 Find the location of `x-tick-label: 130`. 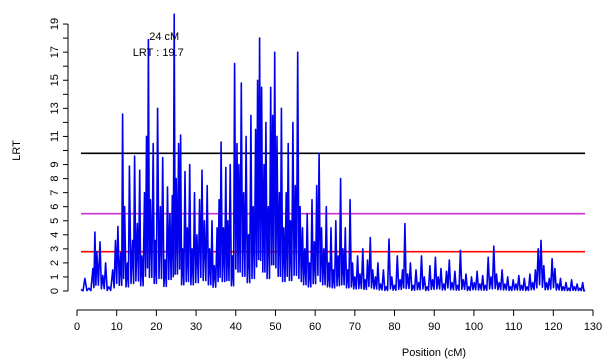

x-tick-label: 130 is located at coordinates (593, 327).